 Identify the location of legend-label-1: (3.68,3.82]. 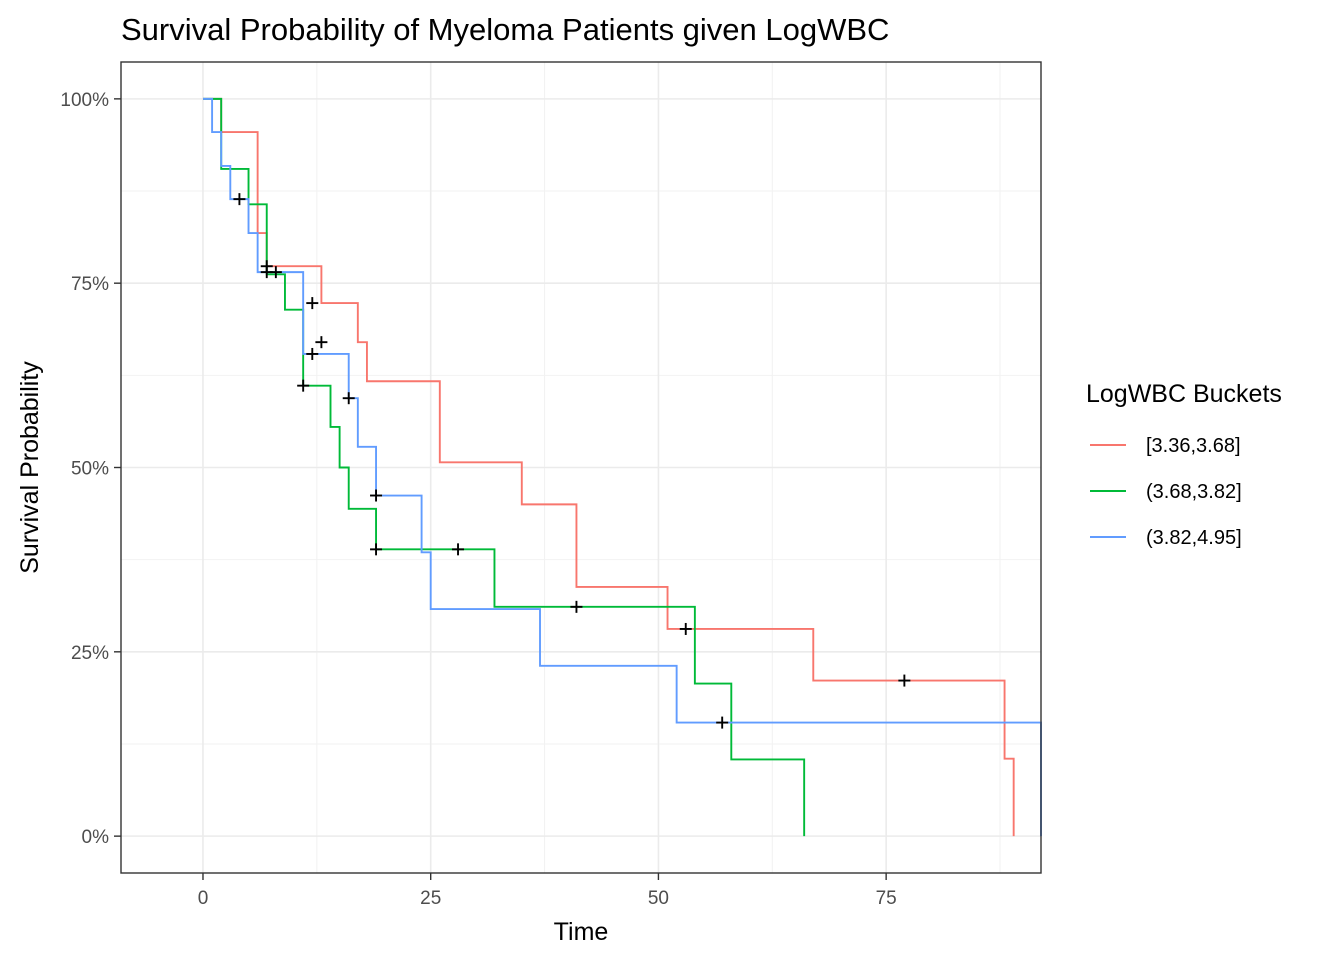
(1194, 492).